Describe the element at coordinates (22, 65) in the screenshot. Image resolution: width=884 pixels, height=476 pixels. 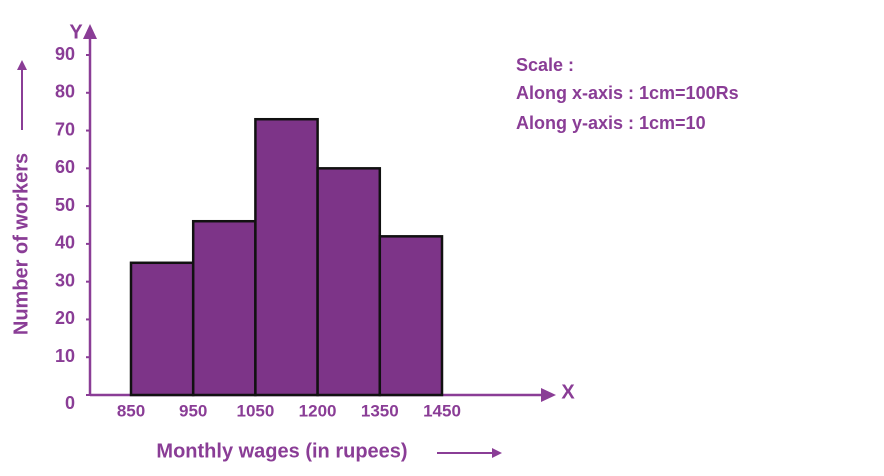
I see `y-label-arrowhead` at that location.